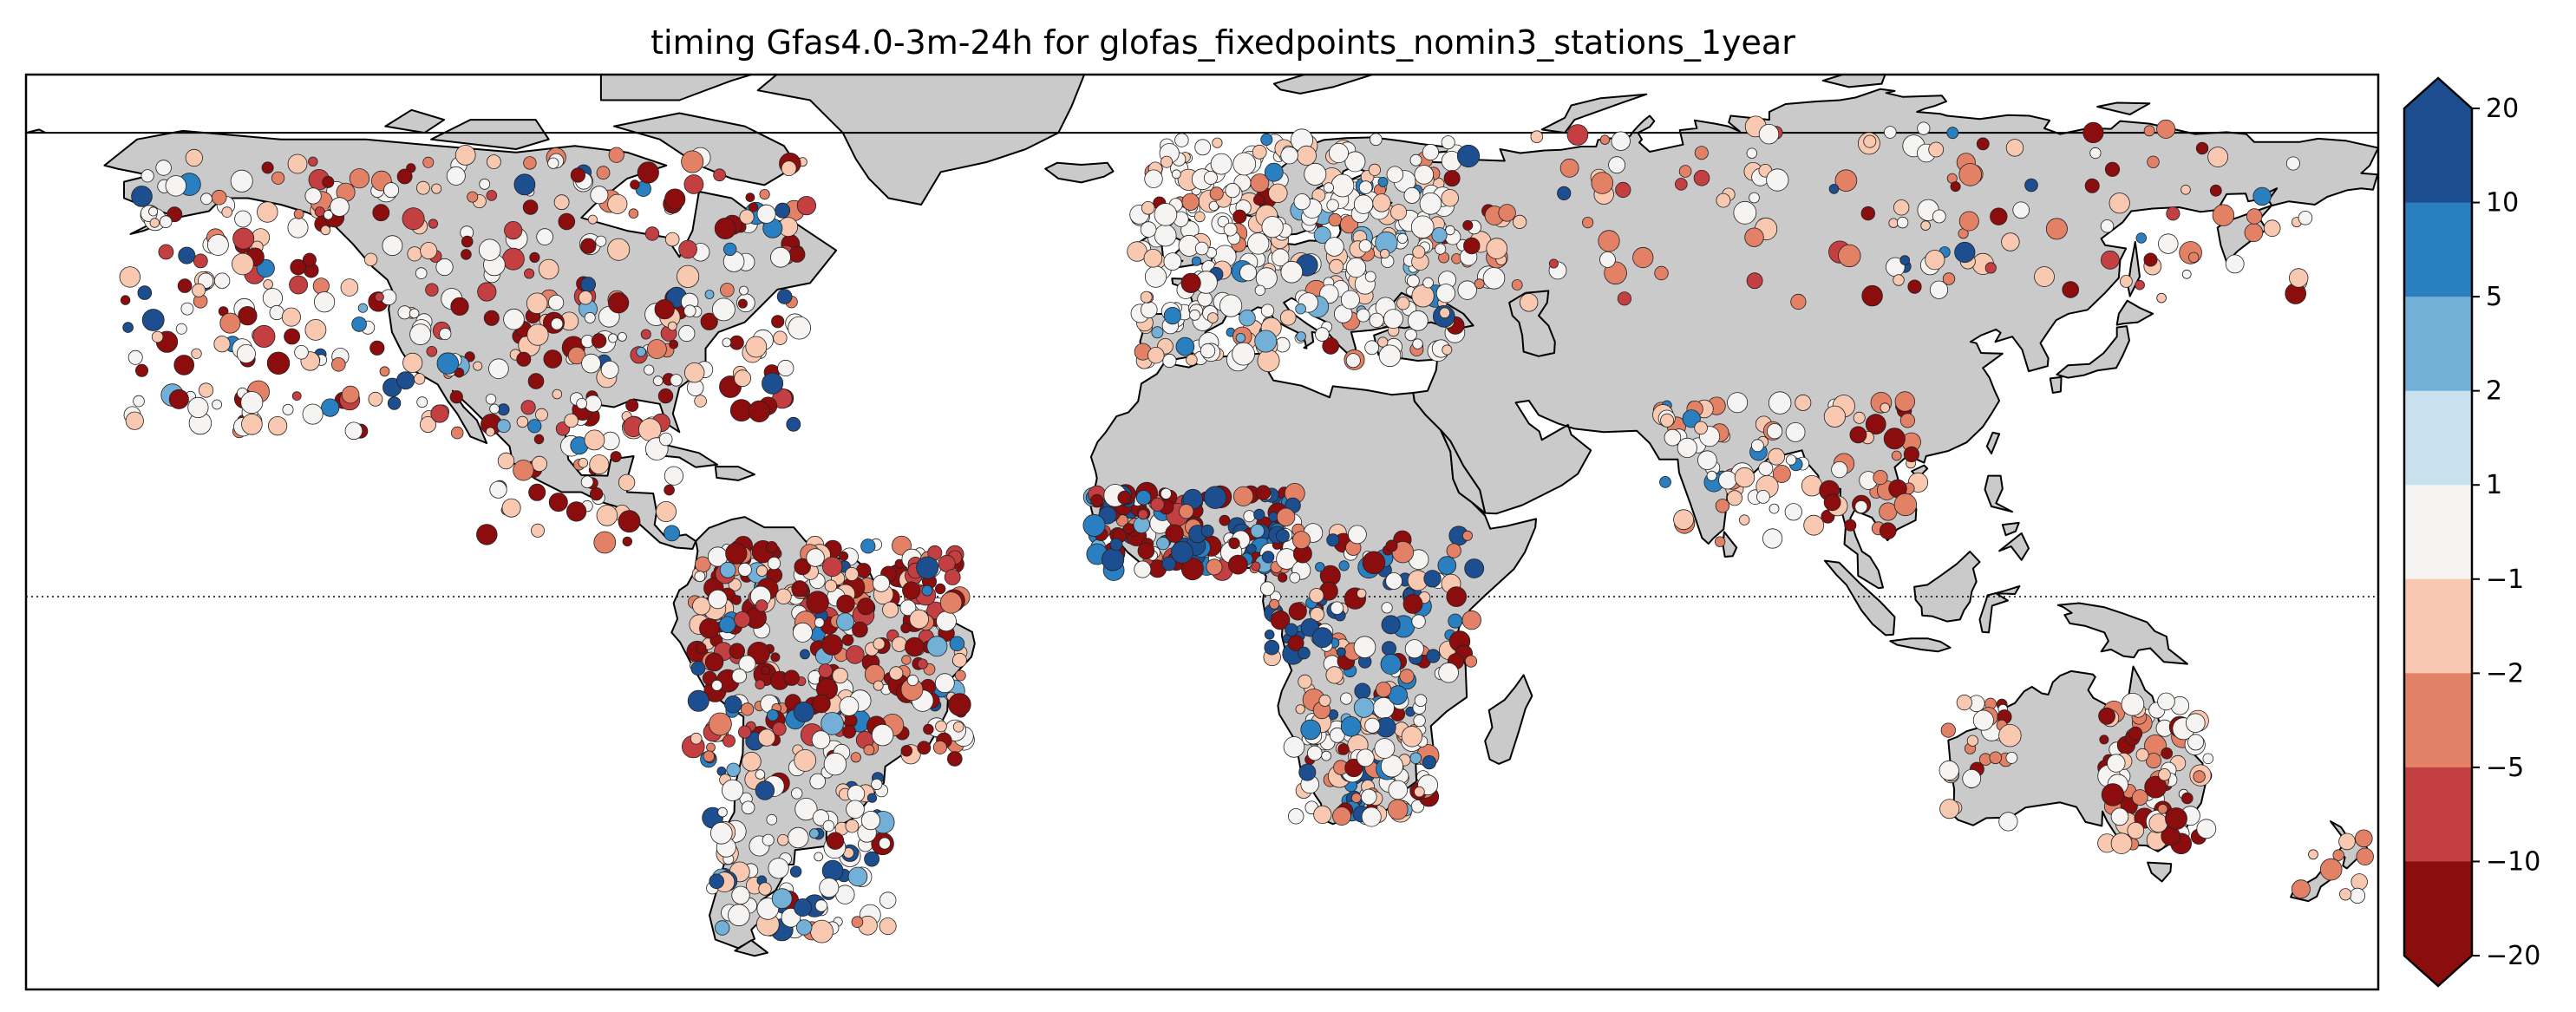  Describe the element at coordinates (2494, 391) in the screenshot. I see `colorbar-tick-label: 2` at that location.